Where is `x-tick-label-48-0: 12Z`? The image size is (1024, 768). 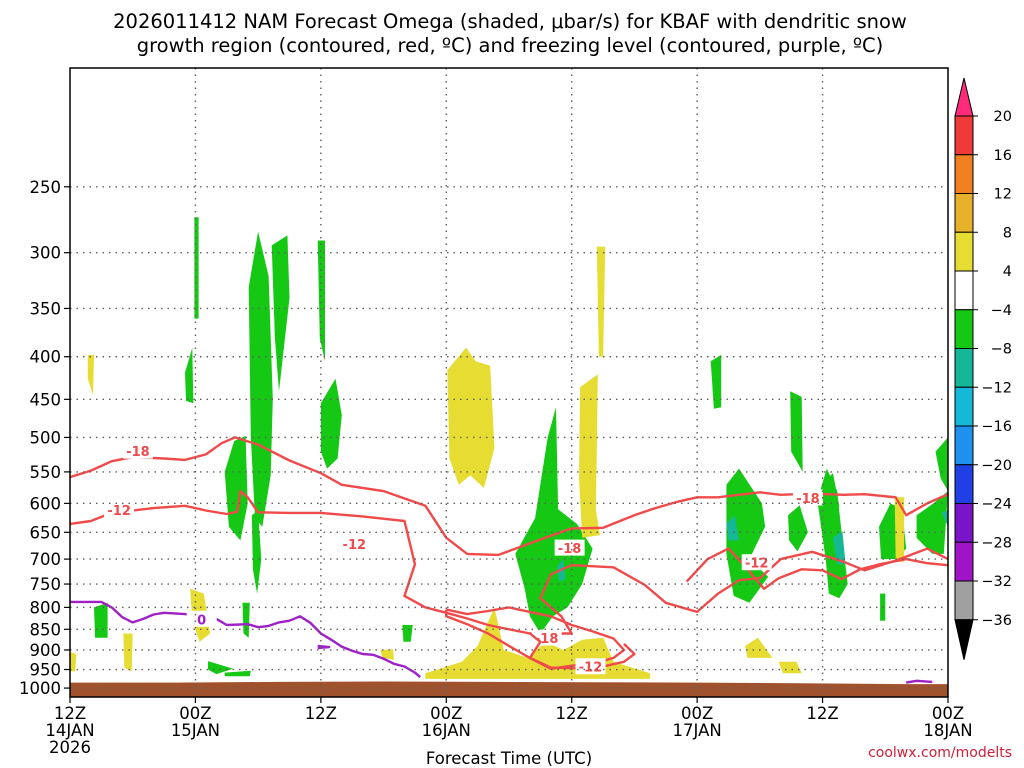
x-tick-label-48-0: 12Z is located at coordinates (572, 713).